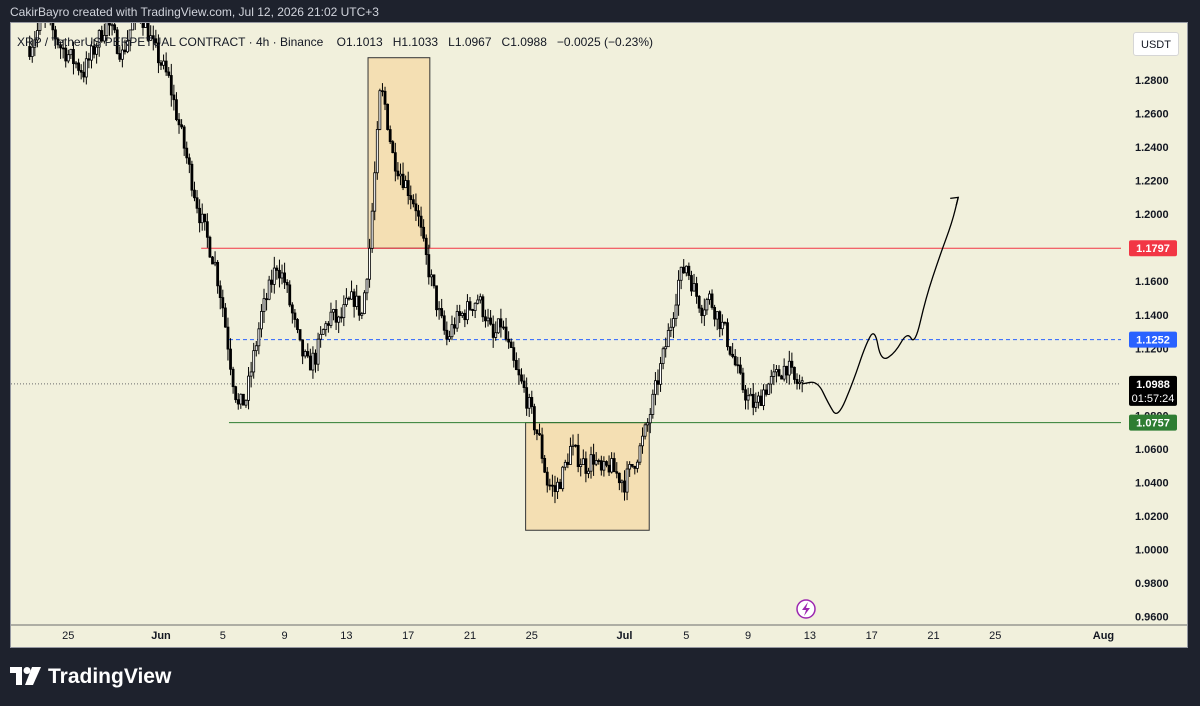 The image size is (1200, 706). What do you see at coordinates (600, 677) in the screenshot?
I see `footer-bar: TradingView` at bounding box center [600, 677].